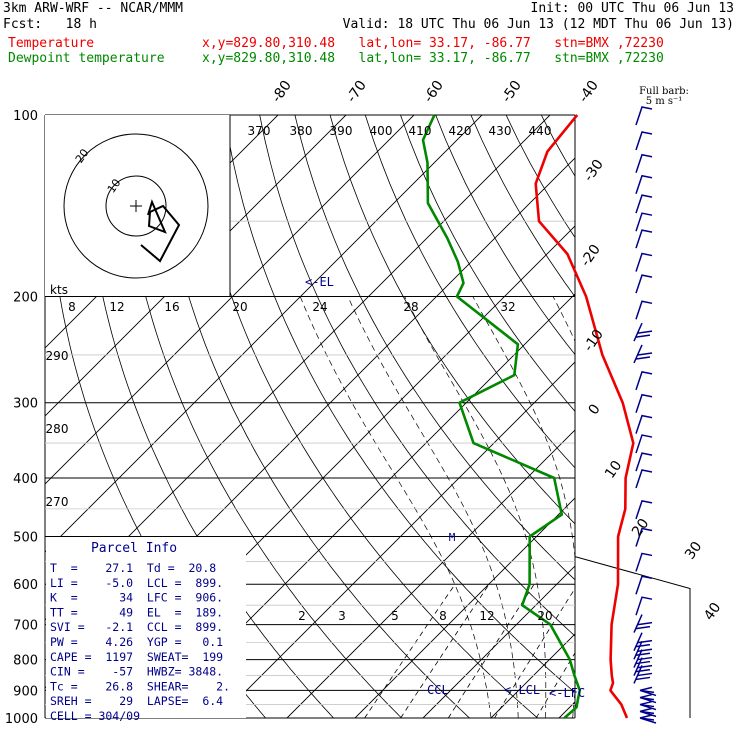 The height and width of the screenshot is (740, 740). I want to click on theta-e-label: 390, so click(341, 131).